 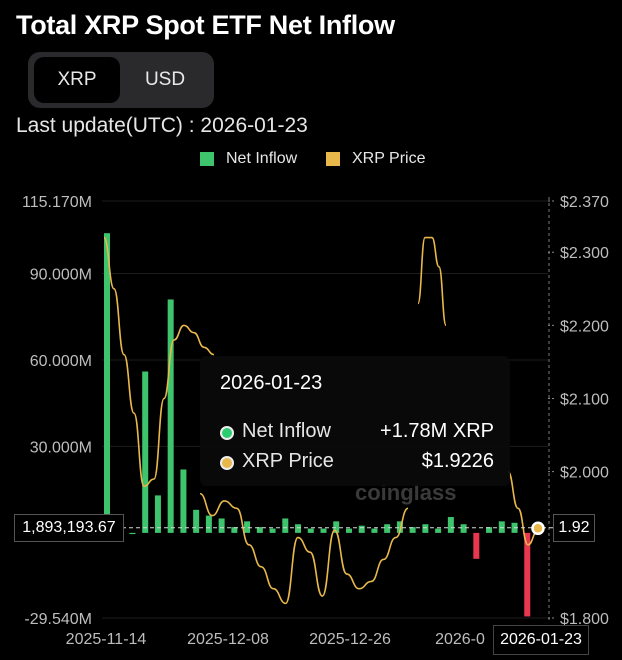 What do you see at coordinates (584, 400) in the screenshot?
I see `right-axis-tick: $2.100` at bounding box center [584, 400].